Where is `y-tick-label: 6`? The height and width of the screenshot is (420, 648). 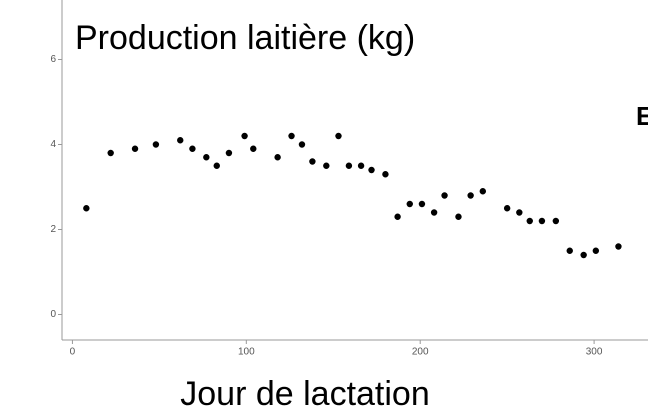
y-tick-label: 6 is located at coordinates (53, 59).